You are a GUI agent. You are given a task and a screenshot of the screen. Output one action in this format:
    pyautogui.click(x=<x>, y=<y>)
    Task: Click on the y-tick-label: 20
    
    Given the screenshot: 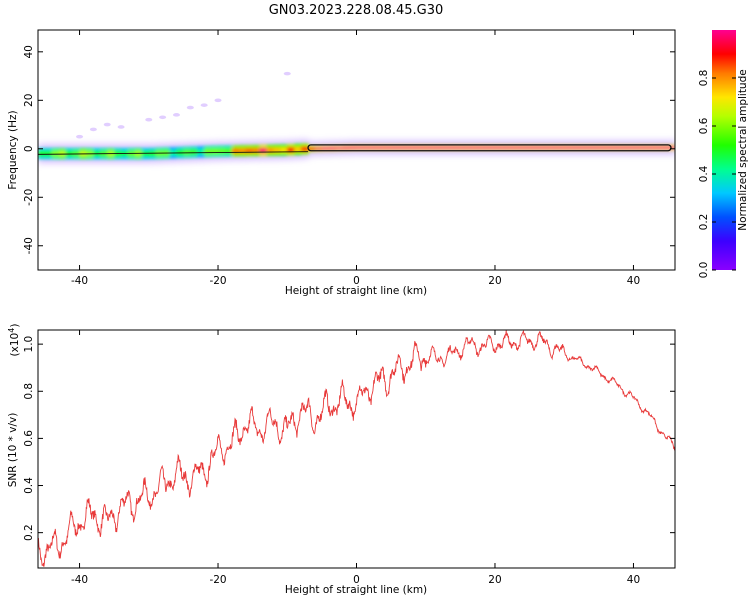 What is the action you would take?
    pyautogui.click(x=29, y=100)
    